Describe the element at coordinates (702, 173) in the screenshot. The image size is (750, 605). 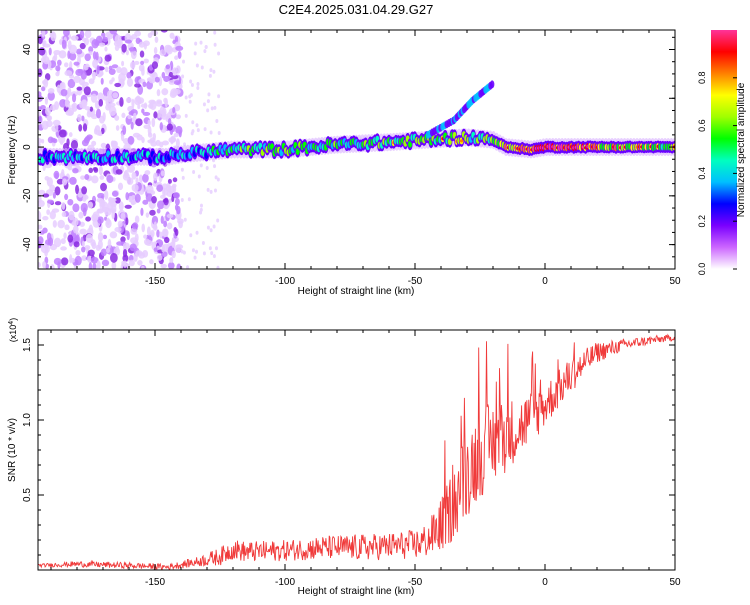
I see `colorbar-tick-label: 0.4` at that location.